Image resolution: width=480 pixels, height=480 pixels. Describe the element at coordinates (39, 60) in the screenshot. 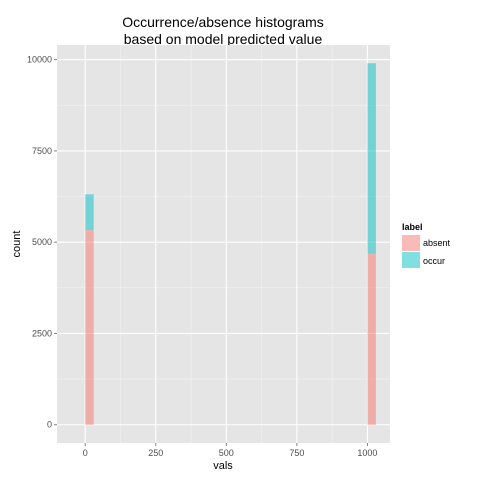

I see `y-tick-label: 10000` at that location.